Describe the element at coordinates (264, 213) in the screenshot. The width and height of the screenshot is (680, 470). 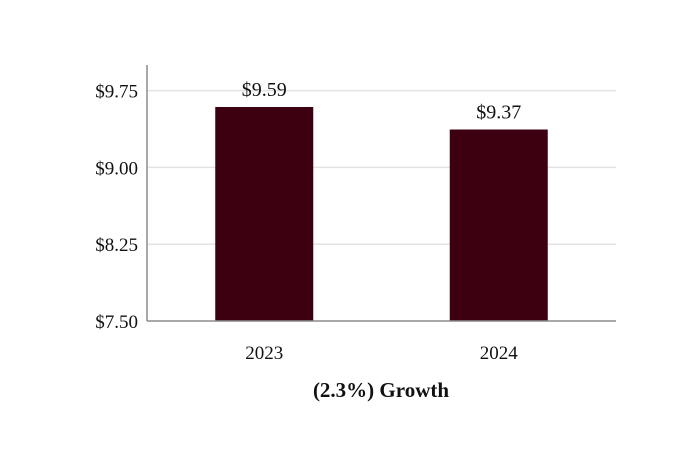
I see `bar-2023` at that location.